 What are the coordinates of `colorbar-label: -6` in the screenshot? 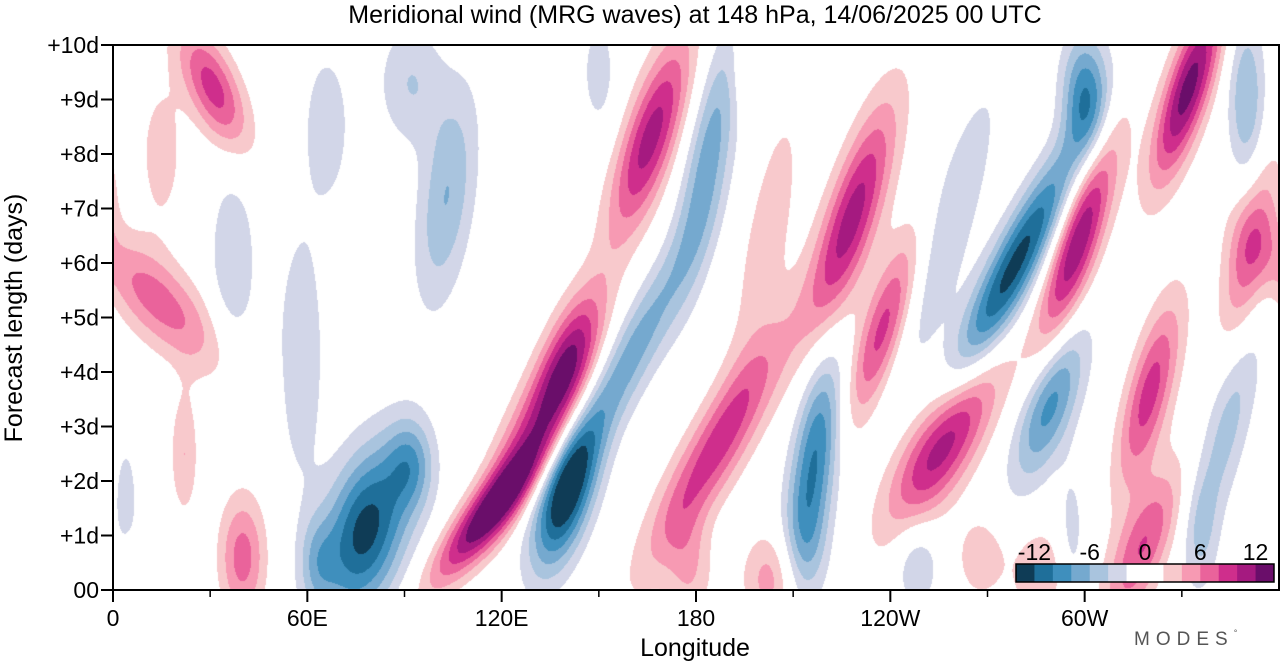 It's located at (1089, 552).